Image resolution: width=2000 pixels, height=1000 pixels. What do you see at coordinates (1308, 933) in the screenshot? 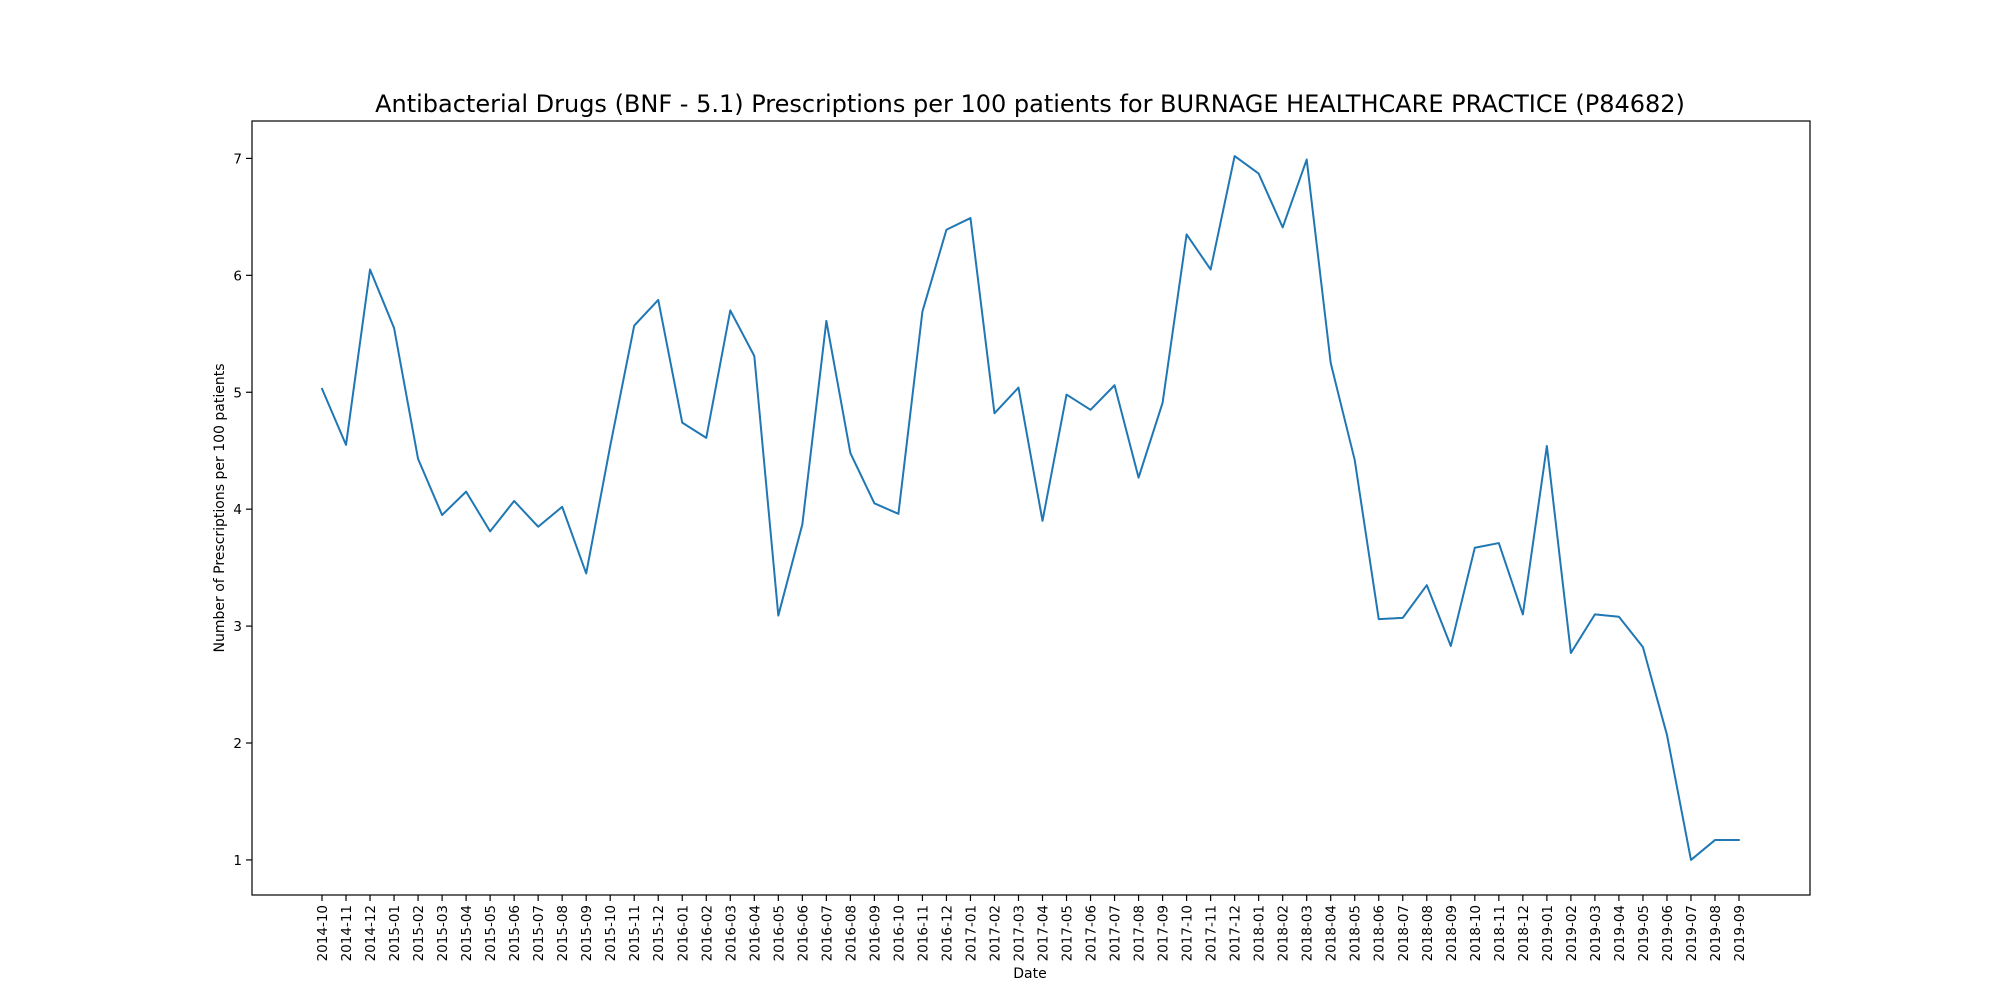
I see `x-tick-label-2018-03: 2018-03` at bounding box center [1308, 933].